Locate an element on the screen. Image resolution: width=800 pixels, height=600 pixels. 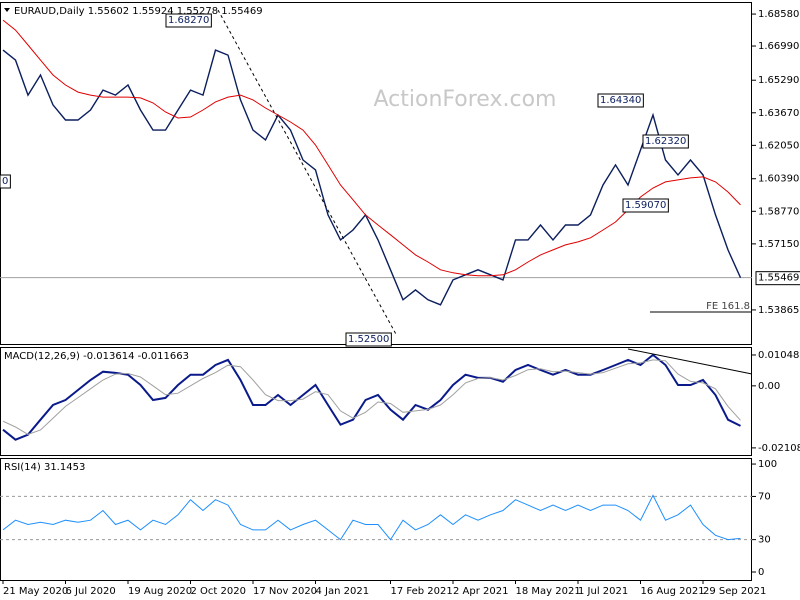
y-tick-label: 70 is located at coordinates (764, 496).